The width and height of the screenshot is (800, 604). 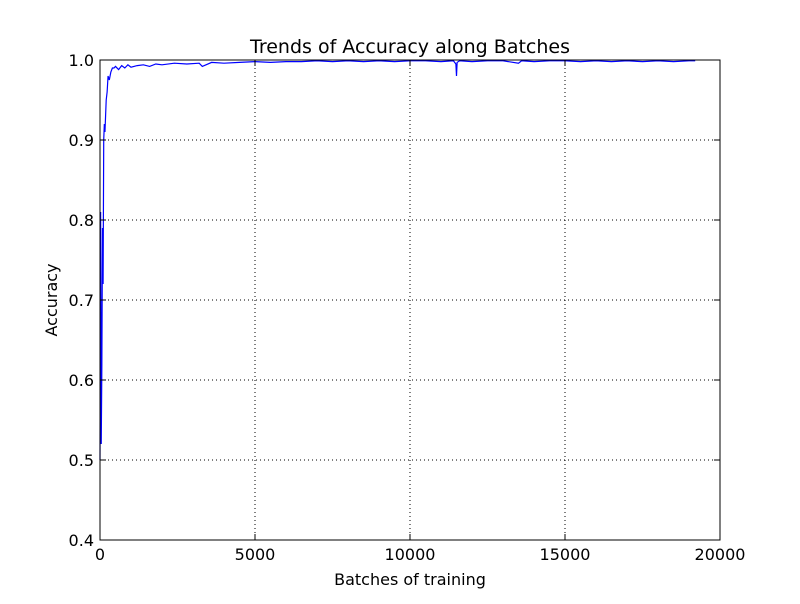 What do you see at coordinates (720, 554) in the screenshot?
I see `x-tick-label: 20000` at bounding box center [720, 554].